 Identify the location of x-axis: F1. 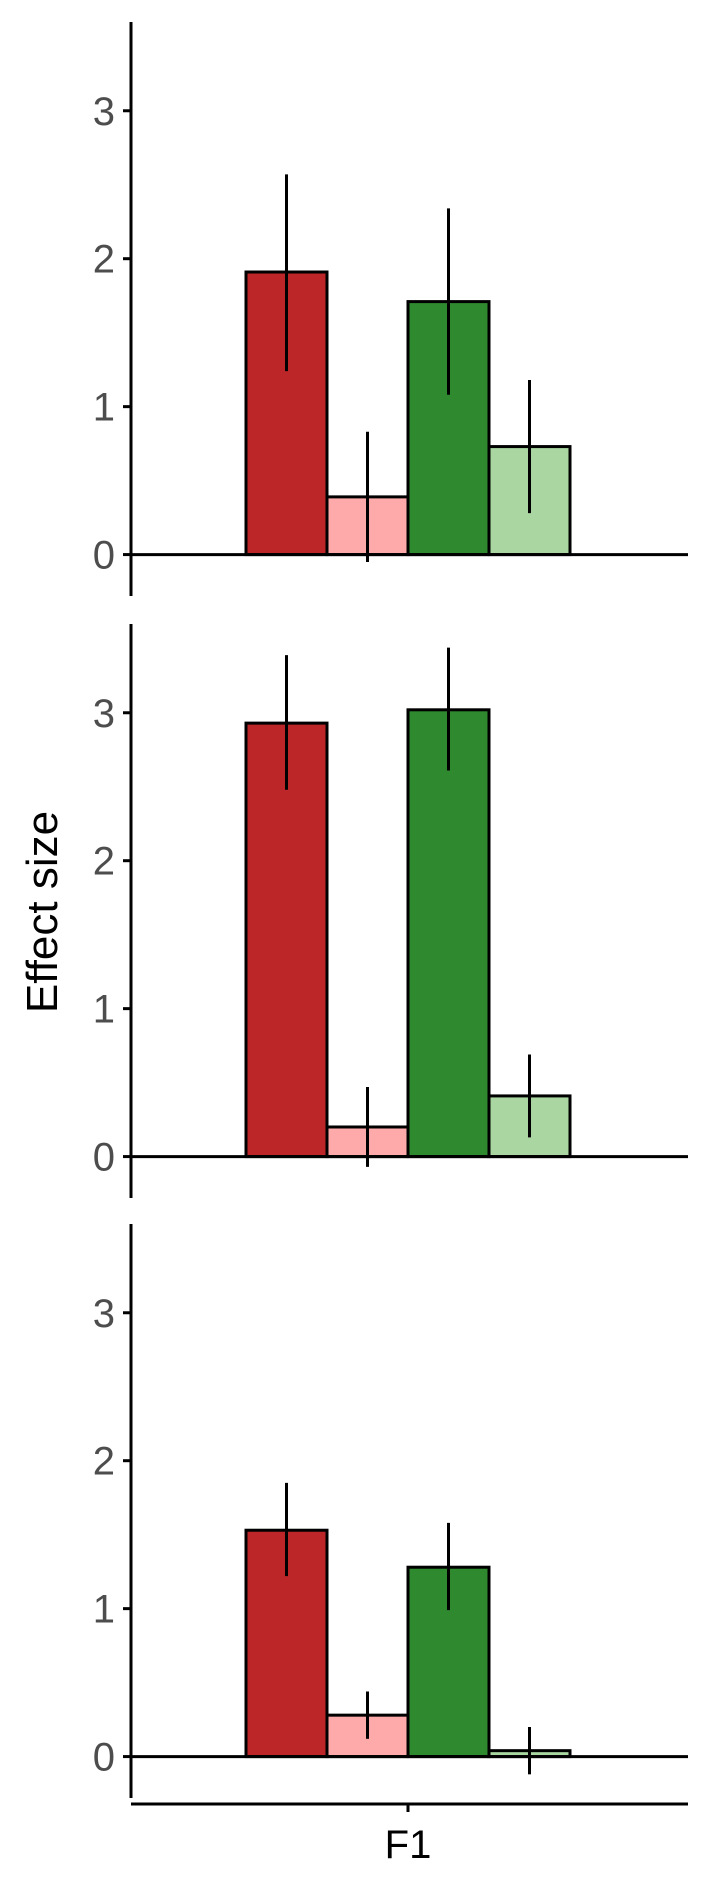
(409, 1834).